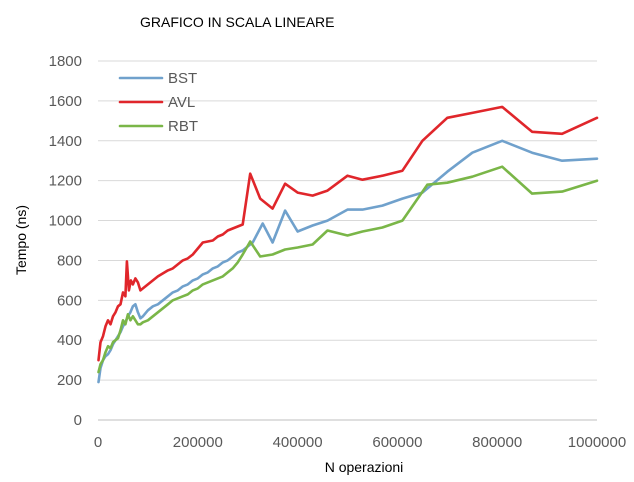 The height and width of the screenshot is (482, 634). Describe the element at coordinates (65, 241) in the screenshot. I see `y-axis-ticks: 0 200 400 600 800 1000 1200 1400 1600 1800` at that location.